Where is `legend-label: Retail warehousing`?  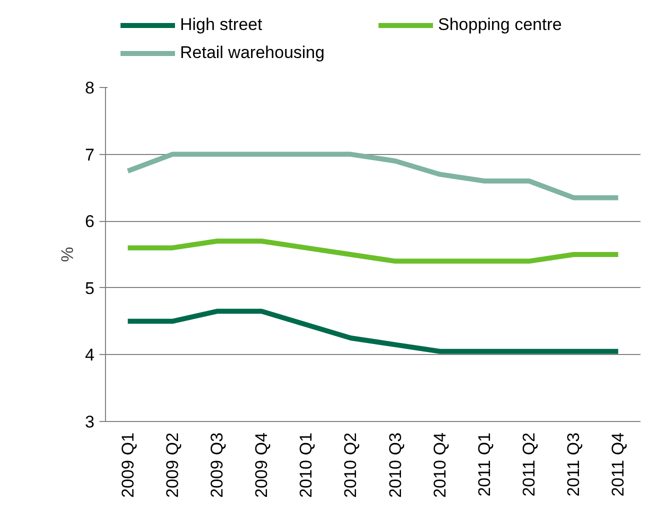
legend-label: Retail warehousing is located at coordinates (253, 53).